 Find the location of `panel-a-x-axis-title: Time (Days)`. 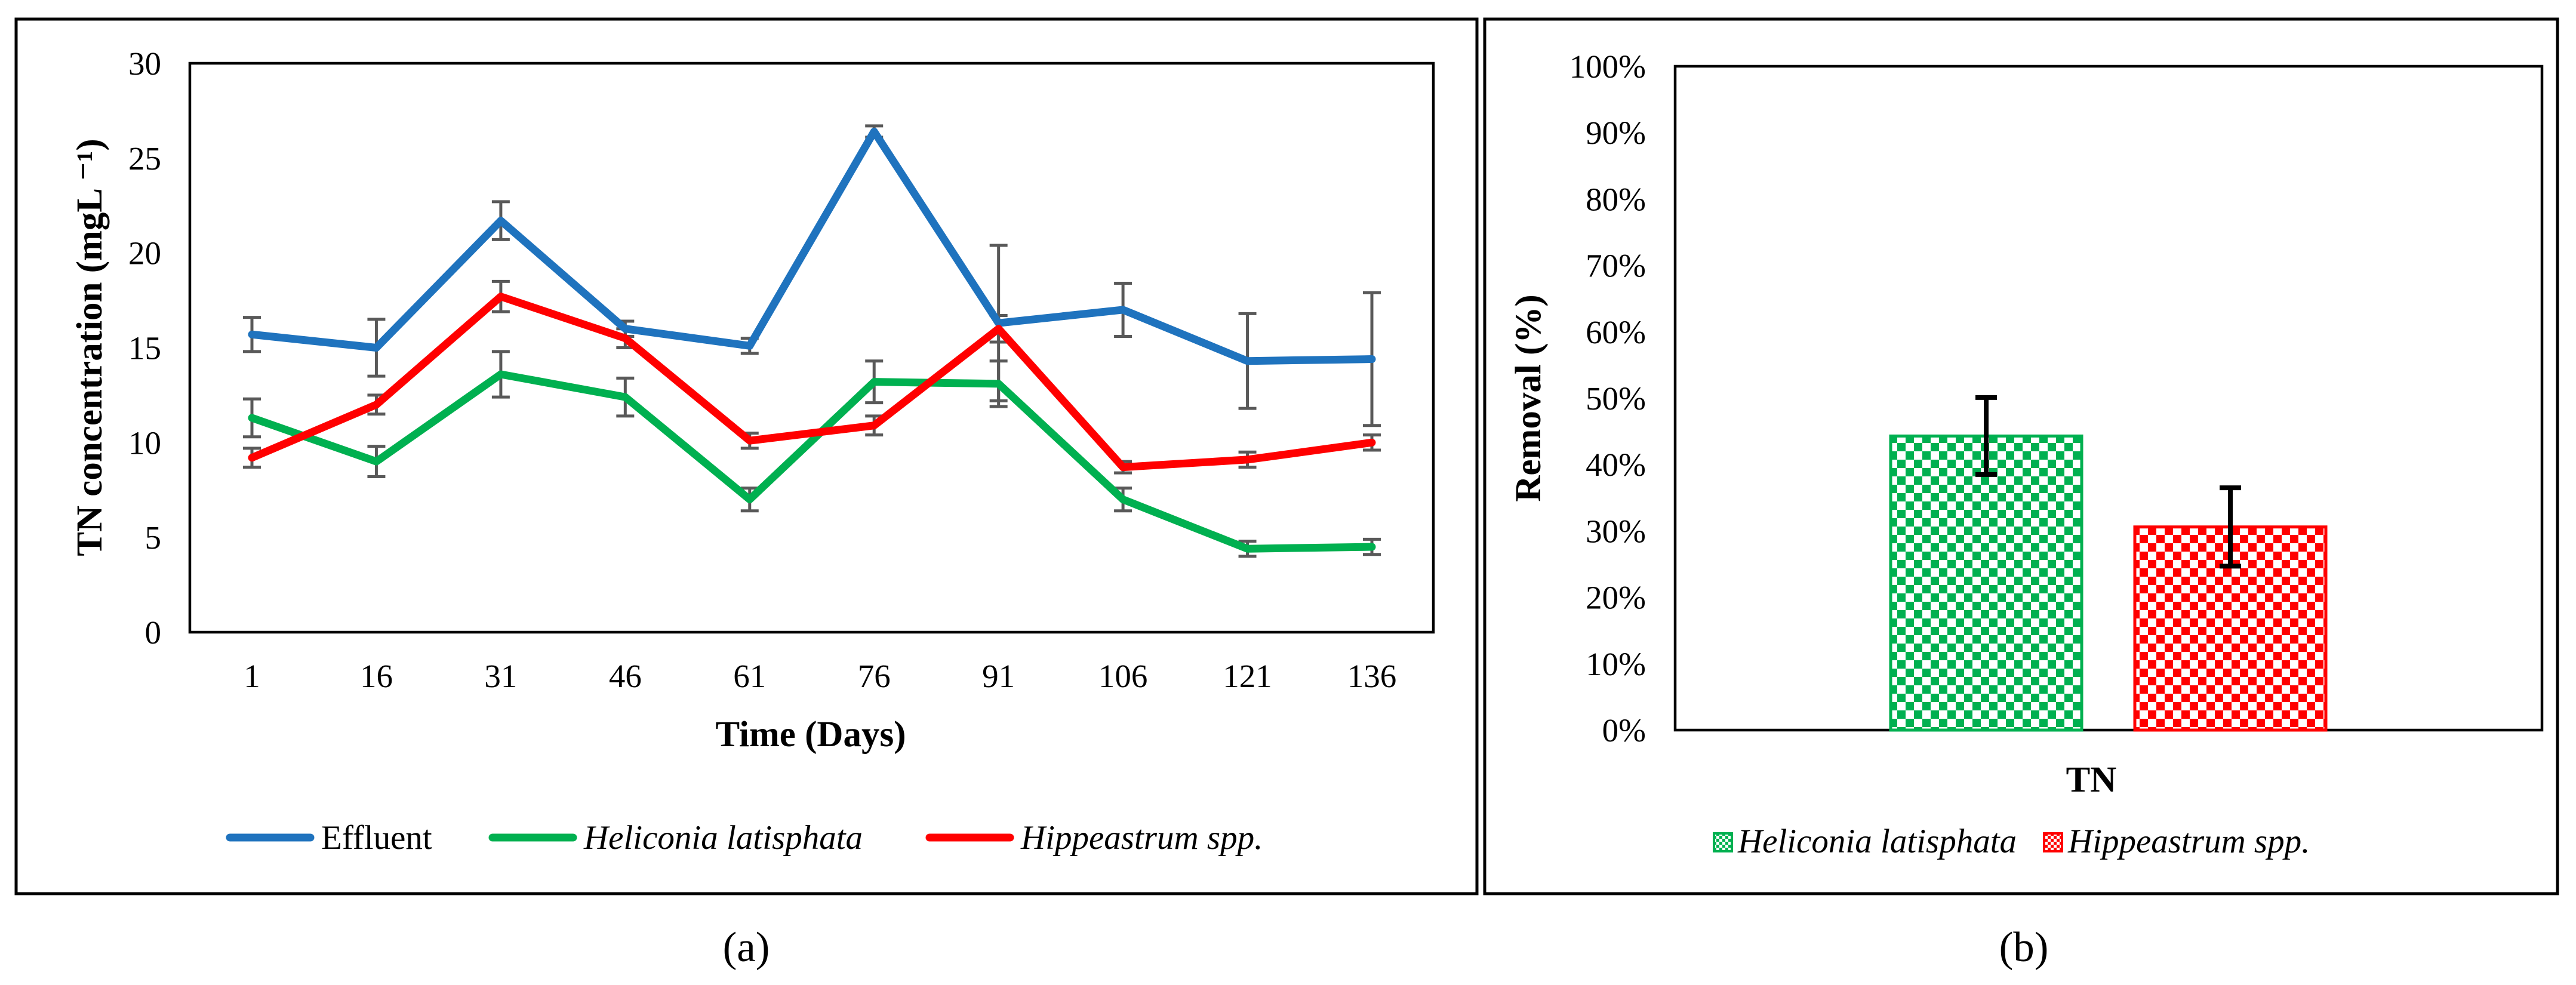

panel-a-x-axis-title: Time (Days) is located at coordinates (810, 735).